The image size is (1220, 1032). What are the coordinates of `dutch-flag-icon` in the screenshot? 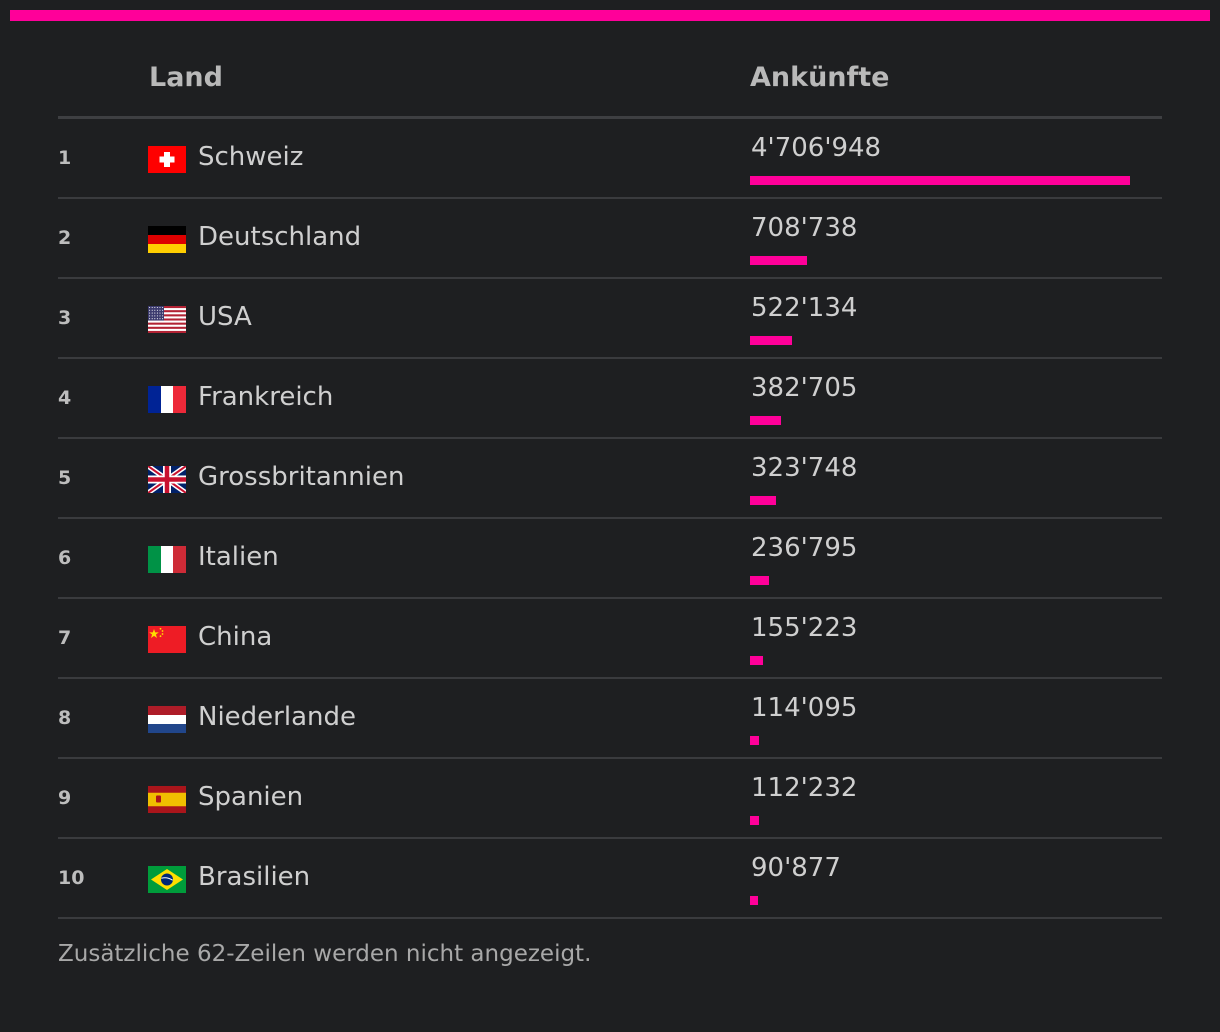 It's located at (167, 719).